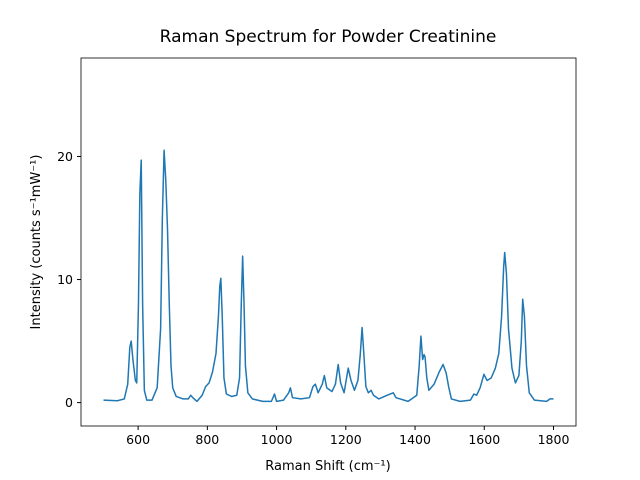 The height and width of the screenshot is (480, 640). What do you see at coordinates (36, 242) in the screenshot?
I see `y-axis-label: Intensity (counts s⁻¹mW⁻¹)` at bounding box center [36, 242].